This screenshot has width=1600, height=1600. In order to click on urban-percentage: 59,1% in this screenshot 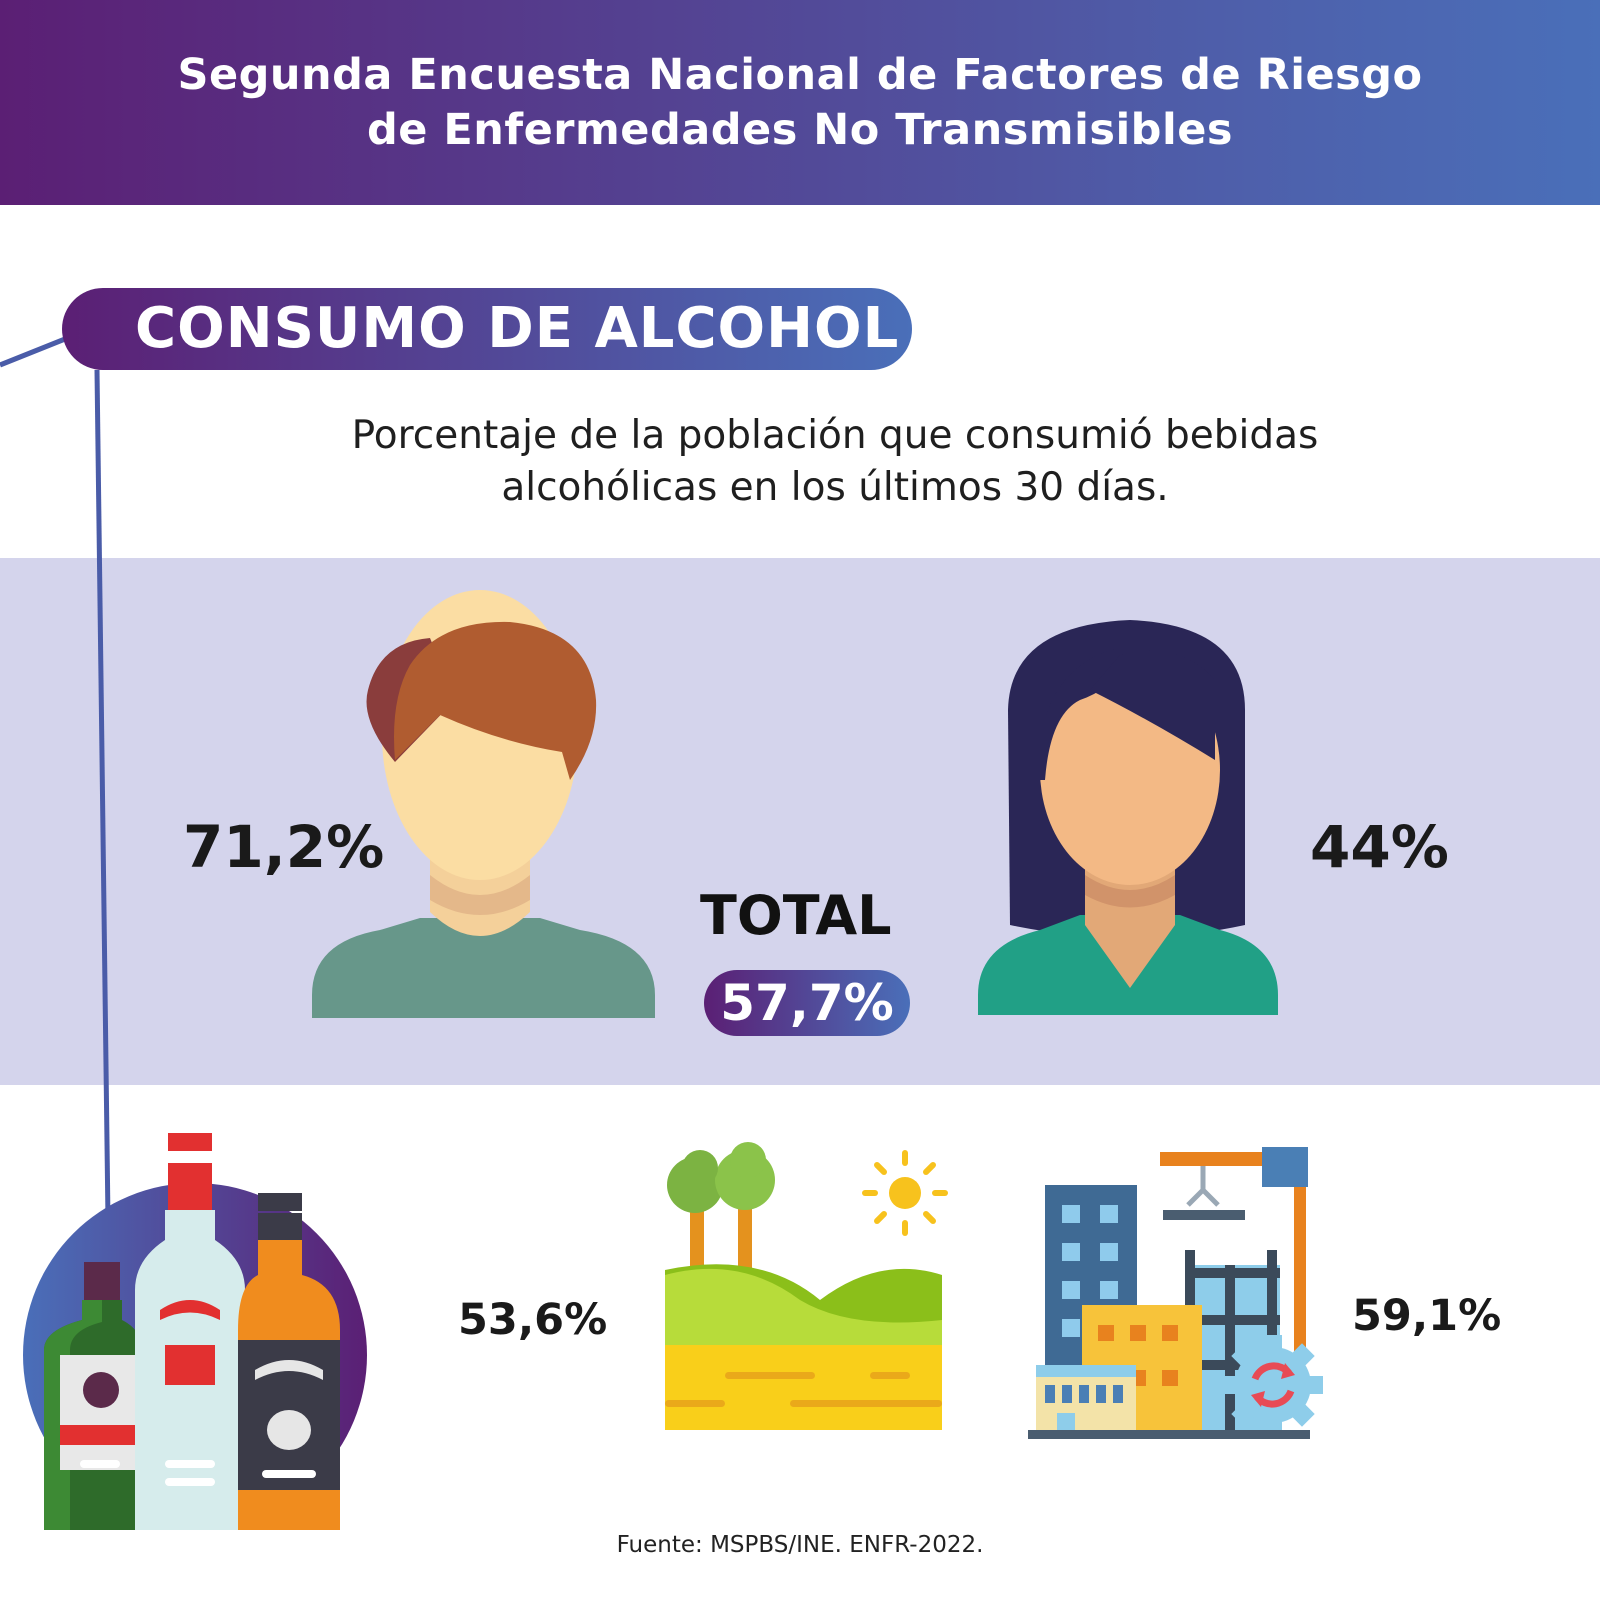, I will do `click(1427, 1316)`.